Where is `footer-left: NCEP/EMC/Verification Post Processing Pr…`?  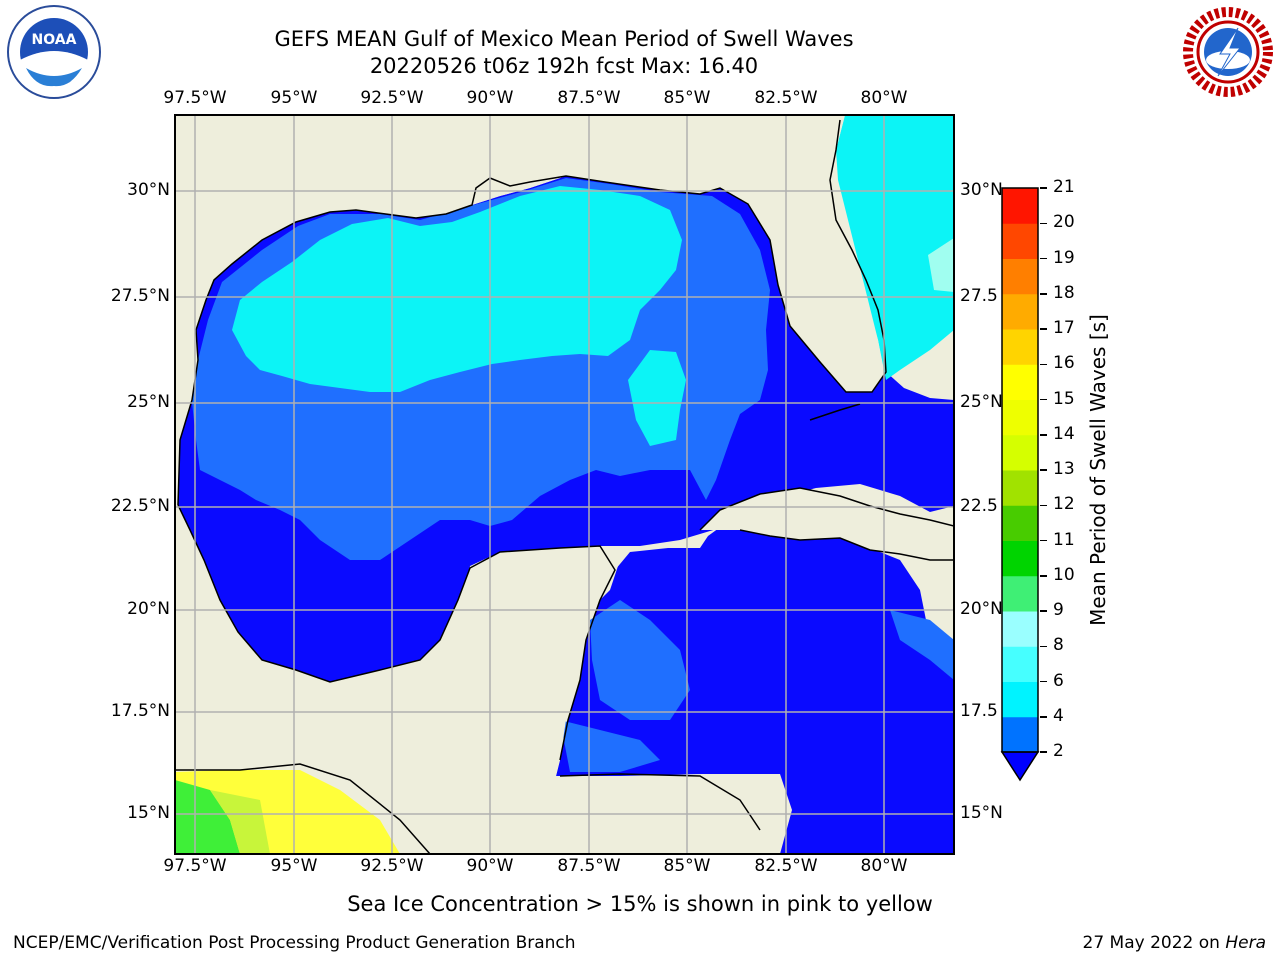
footer-left: NCEP/EMC/Verification Post Processing Pr… is located at coordinates (294, 943).